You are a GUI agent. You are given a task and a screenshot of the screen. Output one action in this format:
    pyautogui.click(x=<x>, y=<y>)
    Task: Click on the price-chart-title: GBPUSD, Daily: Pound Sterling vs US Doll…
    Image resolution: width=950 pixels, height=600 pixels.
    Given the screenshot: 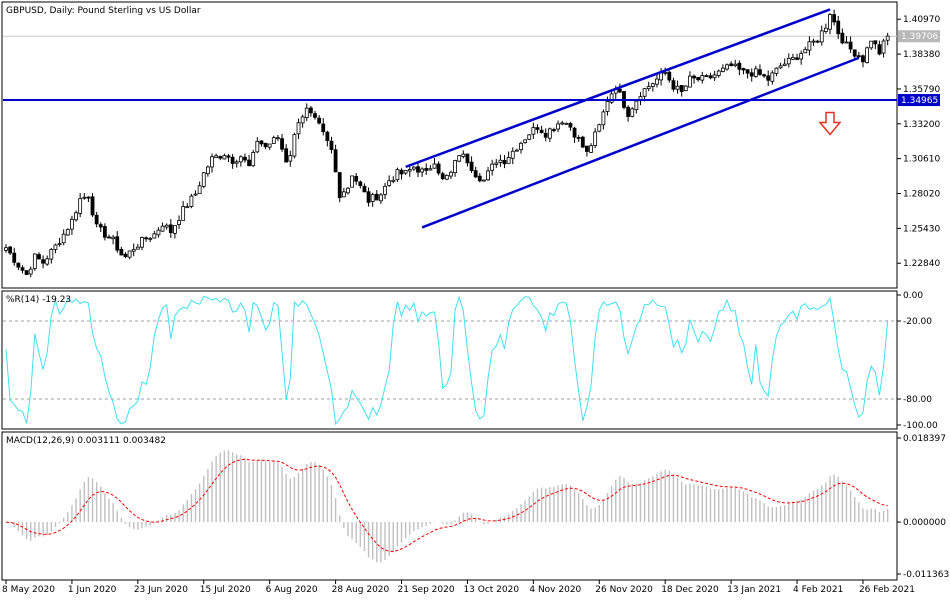 What is the action you would take?
    pyautogui.click(x=103, y=11)
    